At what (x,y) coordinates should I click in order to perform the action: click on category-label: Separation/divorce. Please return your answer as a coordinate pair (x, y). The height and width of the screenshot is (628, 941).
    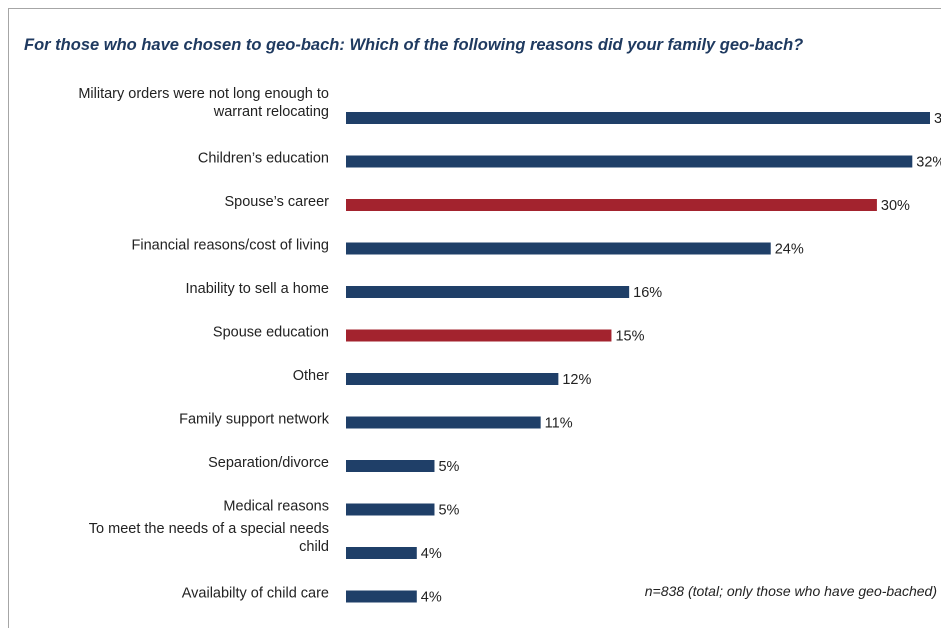
    Looking at the image, I should click on (268, 463).